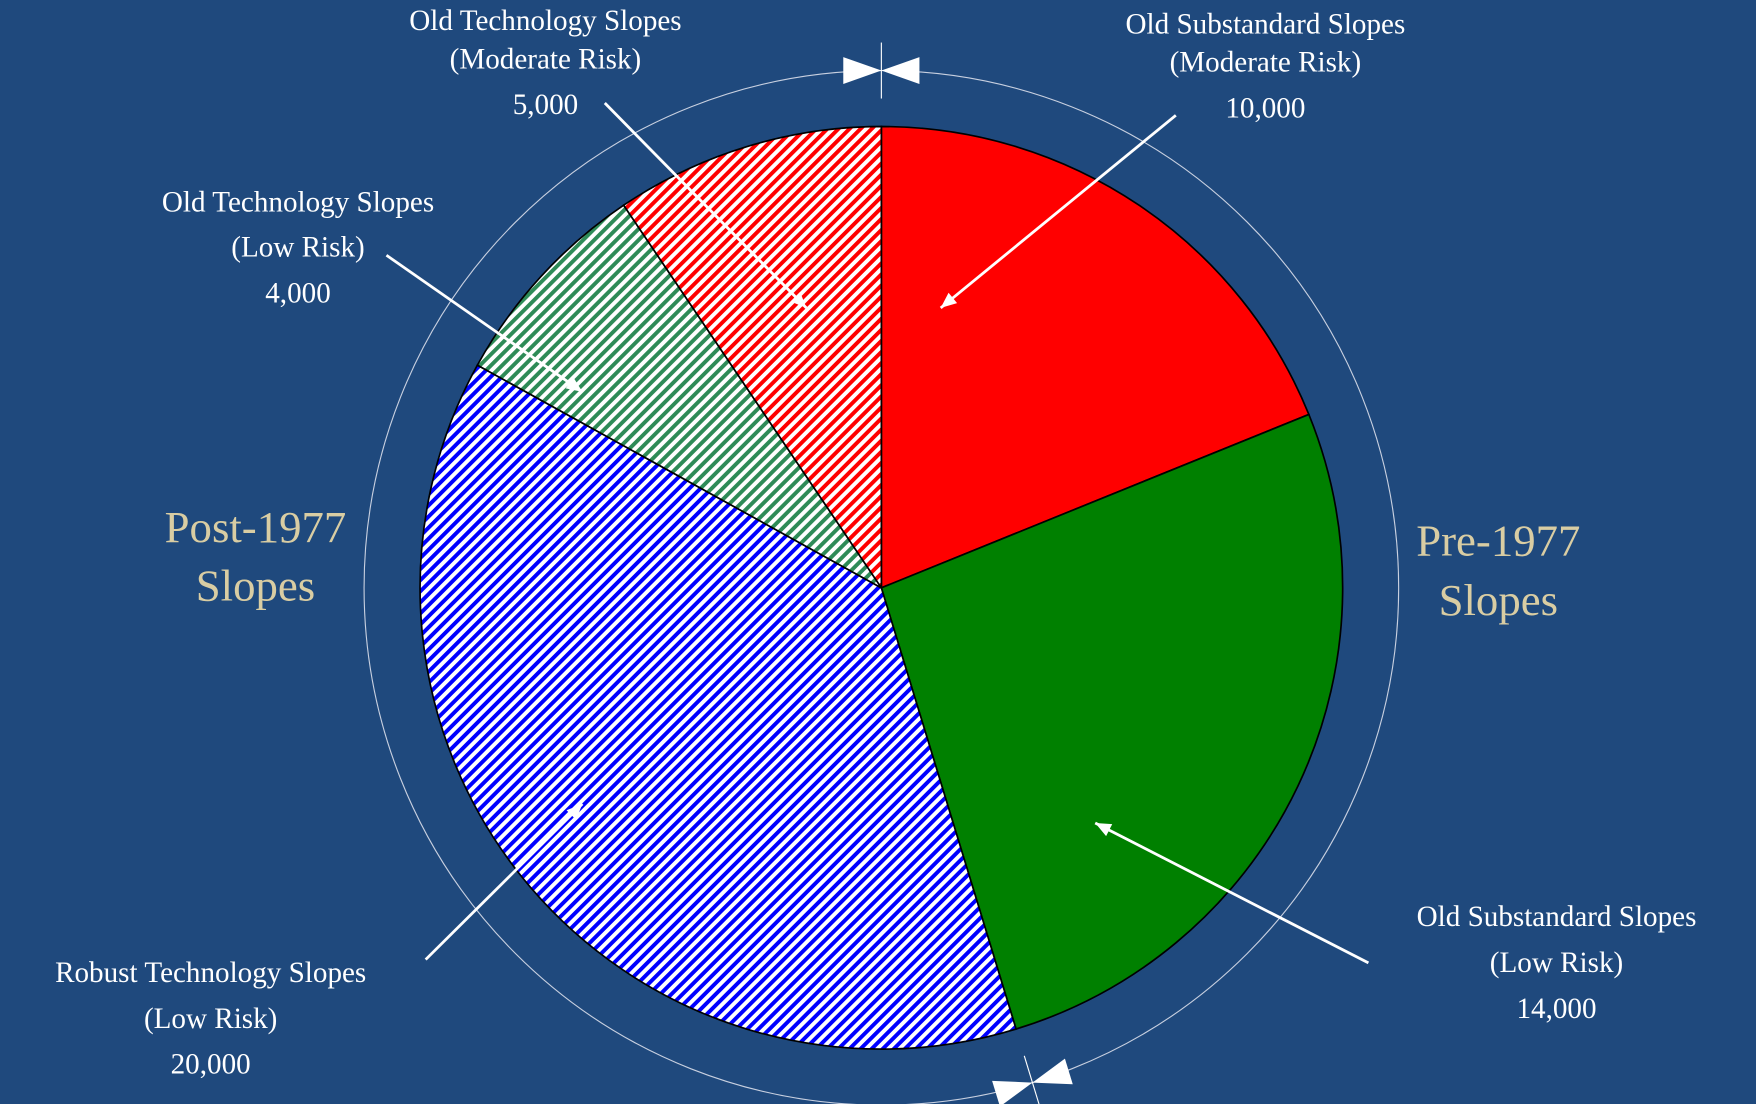 This screenshot has width=1756, height=1104. I want to click on value-label: 20,000, so click(211, 1065).